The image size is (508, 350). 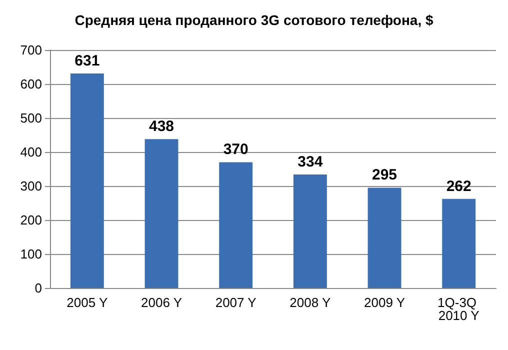 What do you see at coordinates (385, 175) in the screenshot?
I see `data-label: 295` at bounding box center [385, 175].